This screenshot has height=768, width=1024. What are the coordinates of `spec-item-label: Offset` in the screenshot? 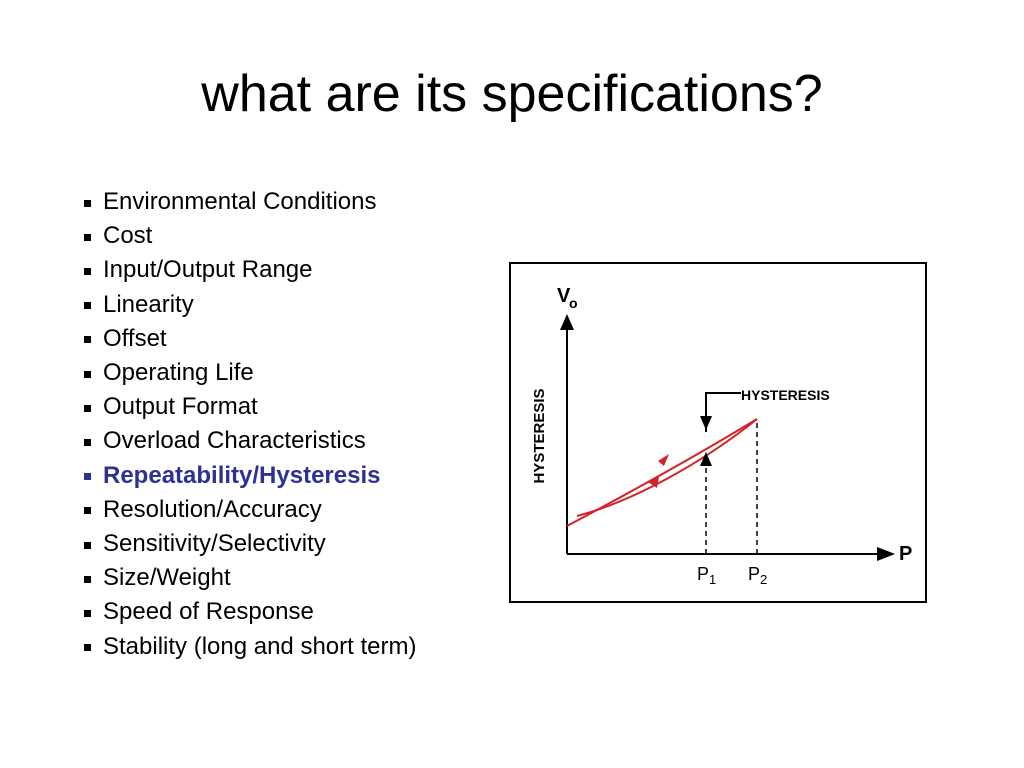 It's located at (135, 338).